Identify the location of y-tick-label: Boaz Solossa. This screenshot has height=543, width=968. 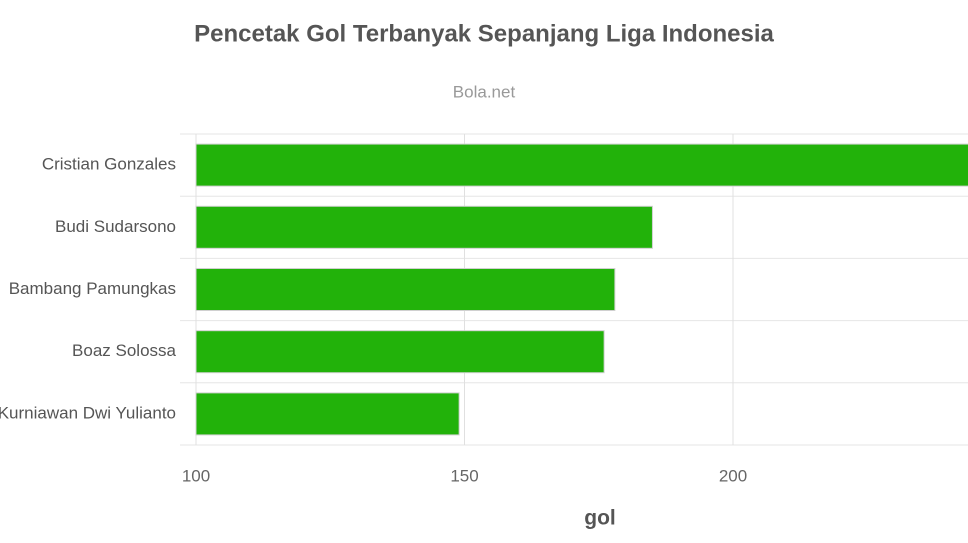
(124, 350).